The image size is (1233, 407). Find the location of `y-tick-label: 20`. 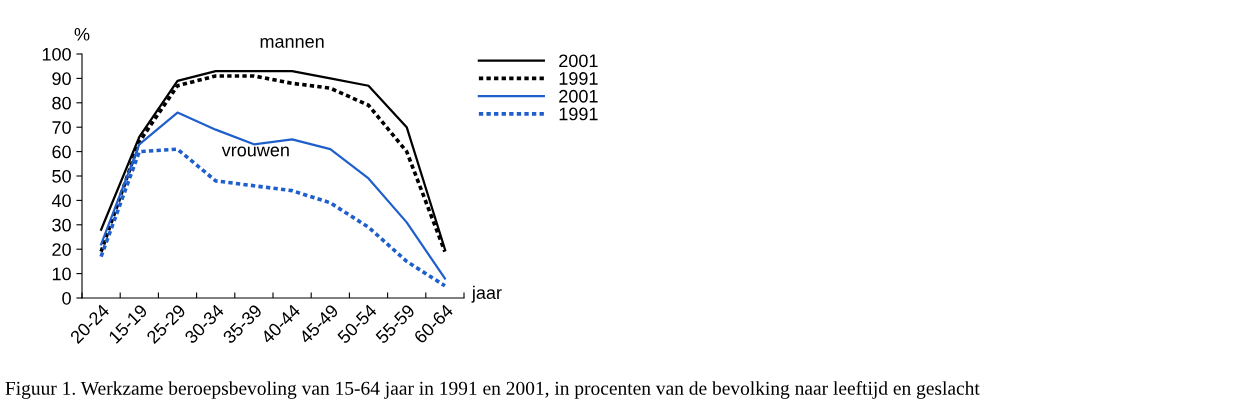

y-tick-label: 20 is located at coordinates (61, 249).